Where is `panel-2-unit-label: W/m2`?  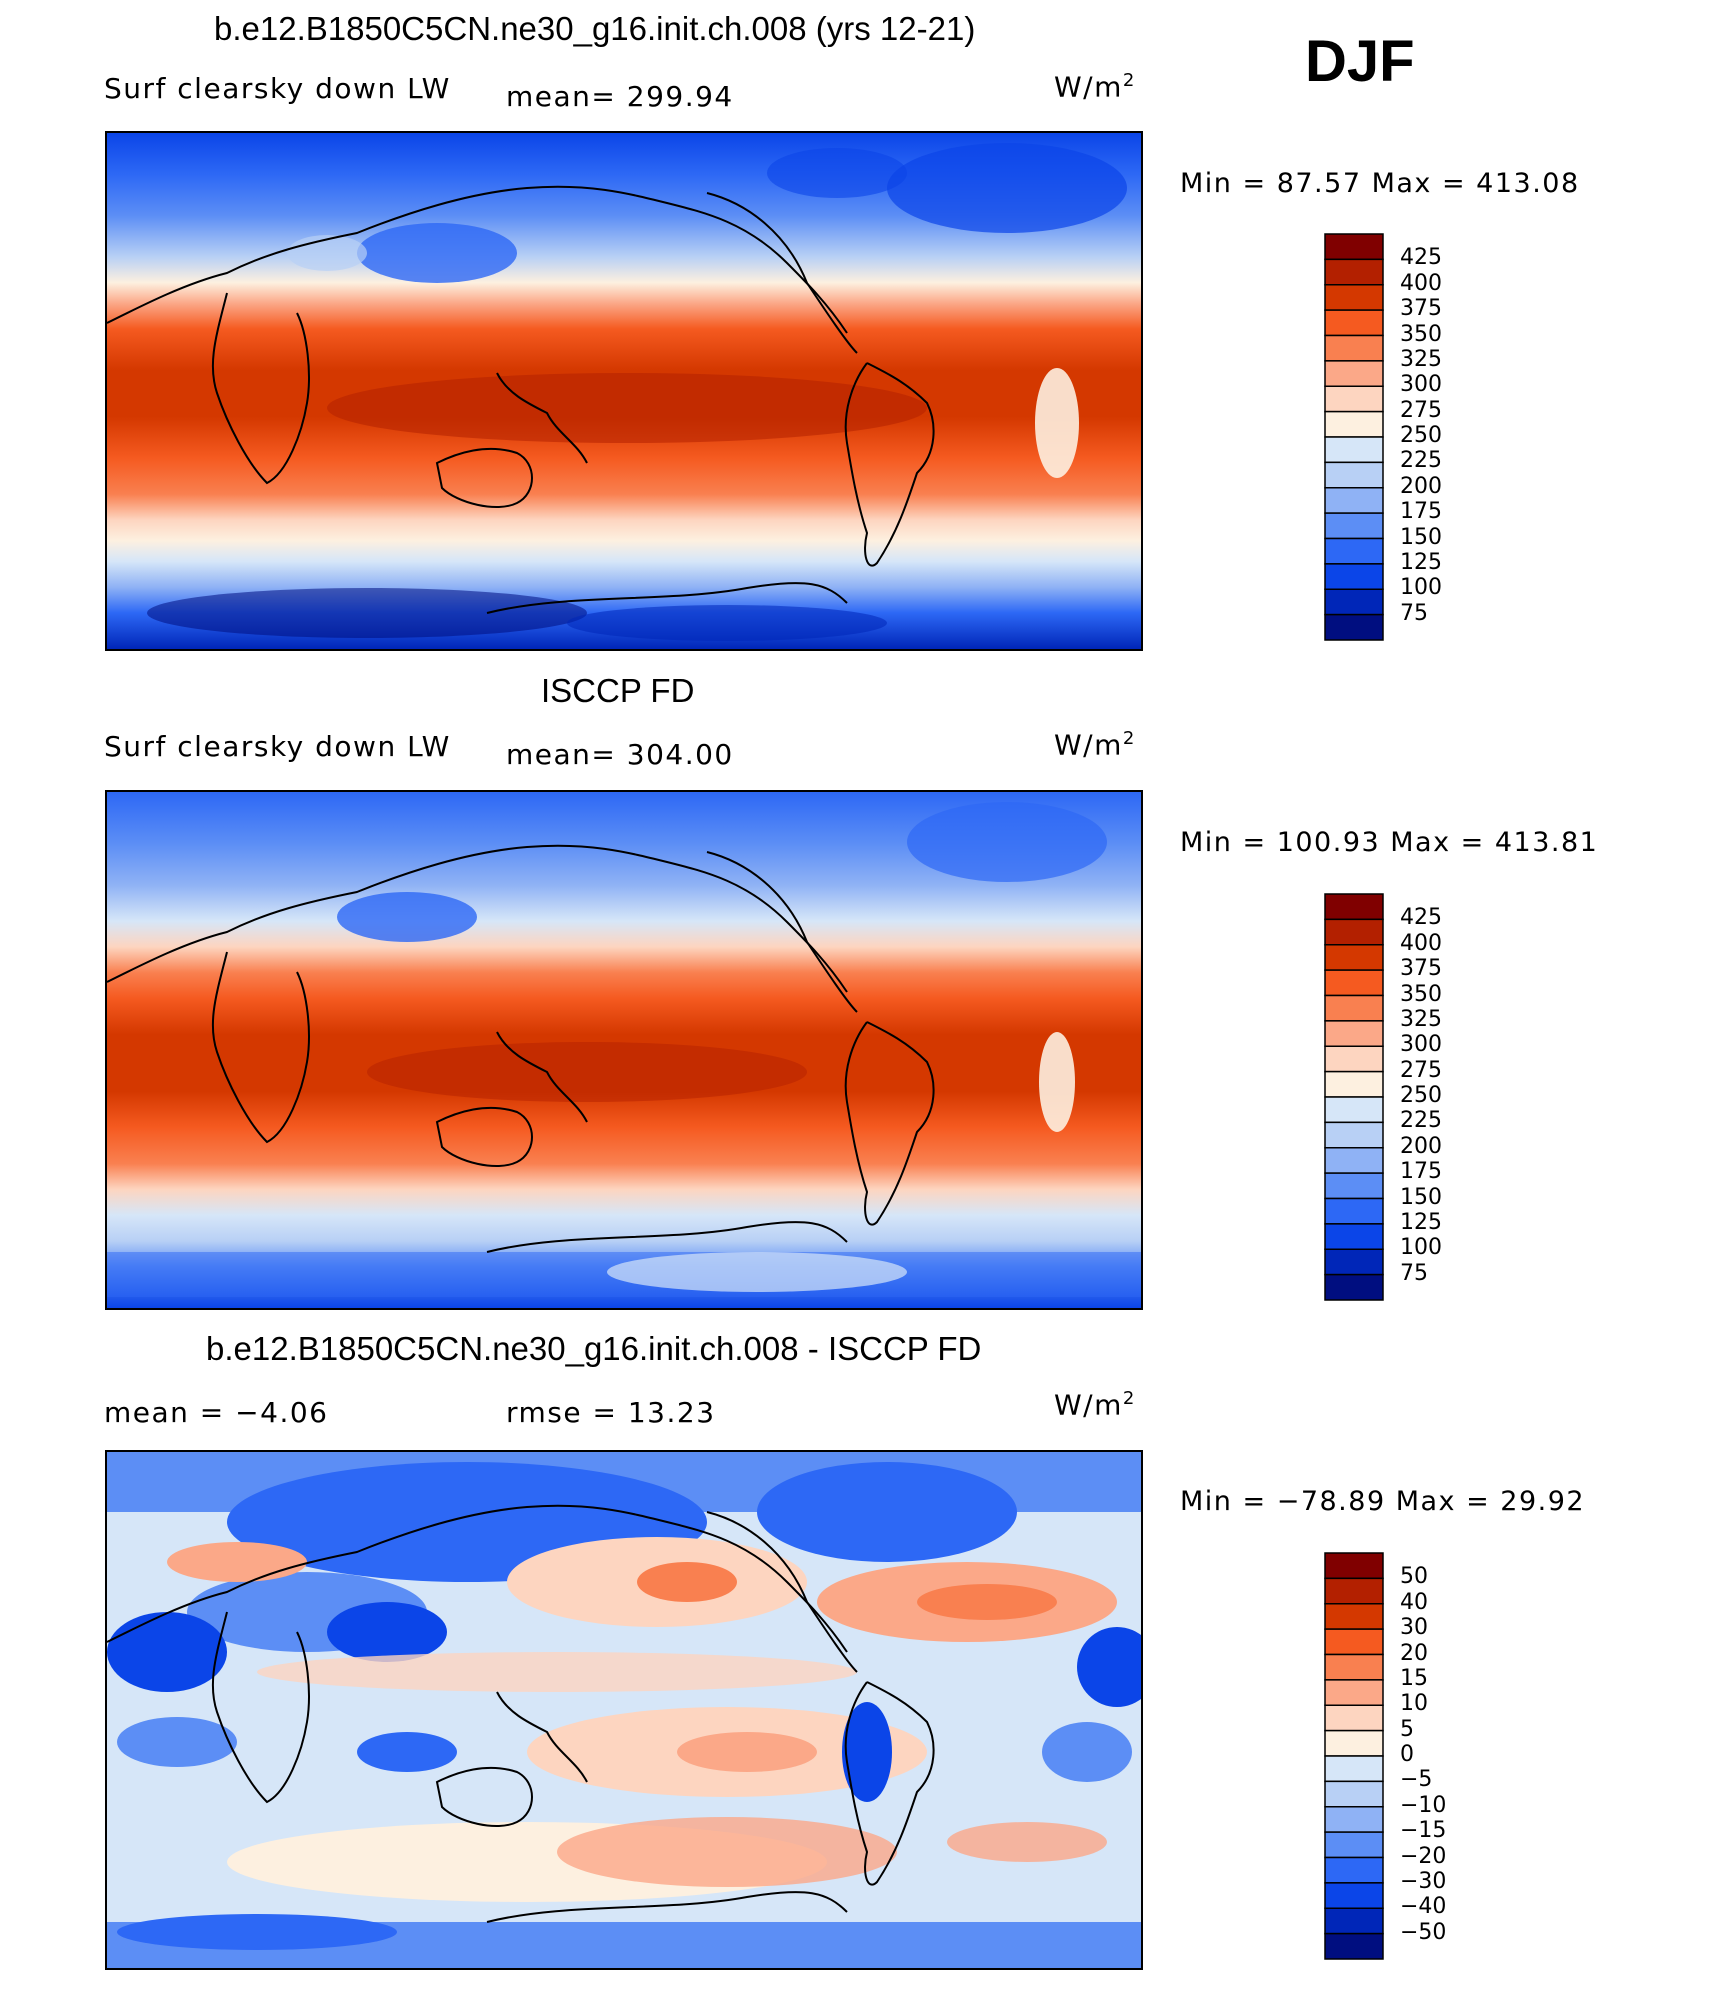
panel-2-unit-label: W/m2 is located at coordinates (1095, 745).